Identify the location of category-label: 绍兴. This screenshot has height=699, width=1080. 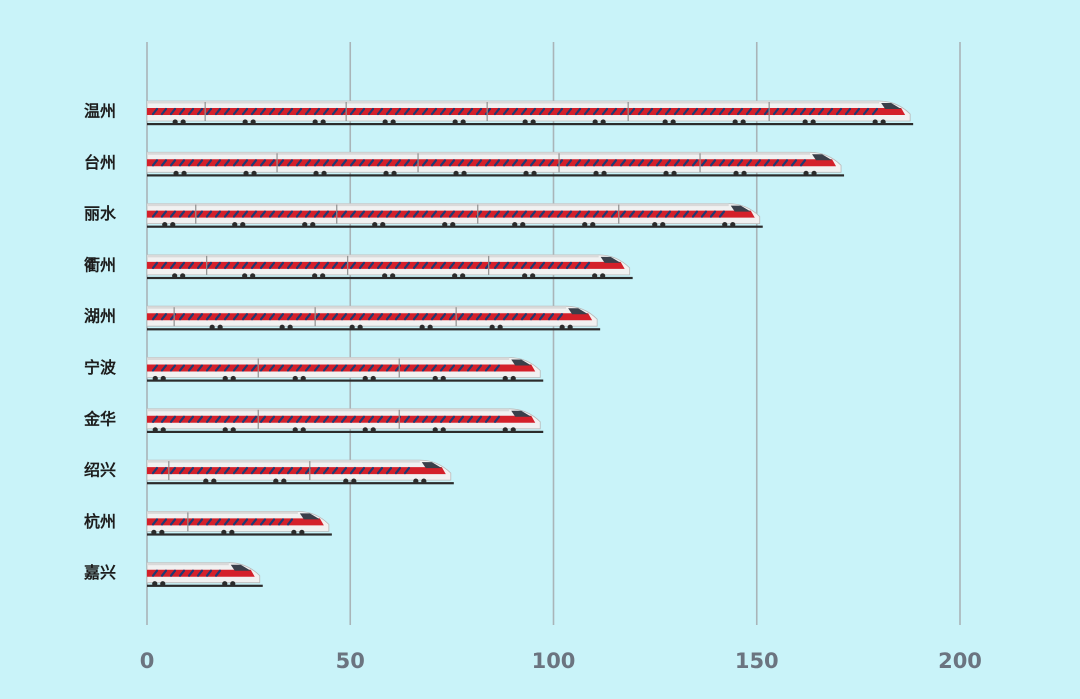
(100, 470).